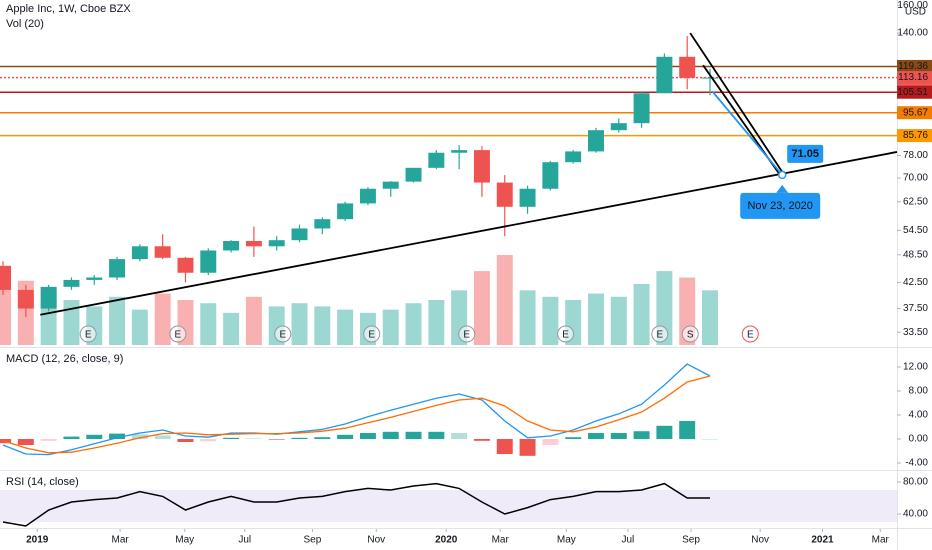 The width and height of the screenshot is (932, 550). What do you see at coordinates (42, 482) in the screenshot?
I see `rsi-title: RSI (14, close)` at bounding box center [42, 482].